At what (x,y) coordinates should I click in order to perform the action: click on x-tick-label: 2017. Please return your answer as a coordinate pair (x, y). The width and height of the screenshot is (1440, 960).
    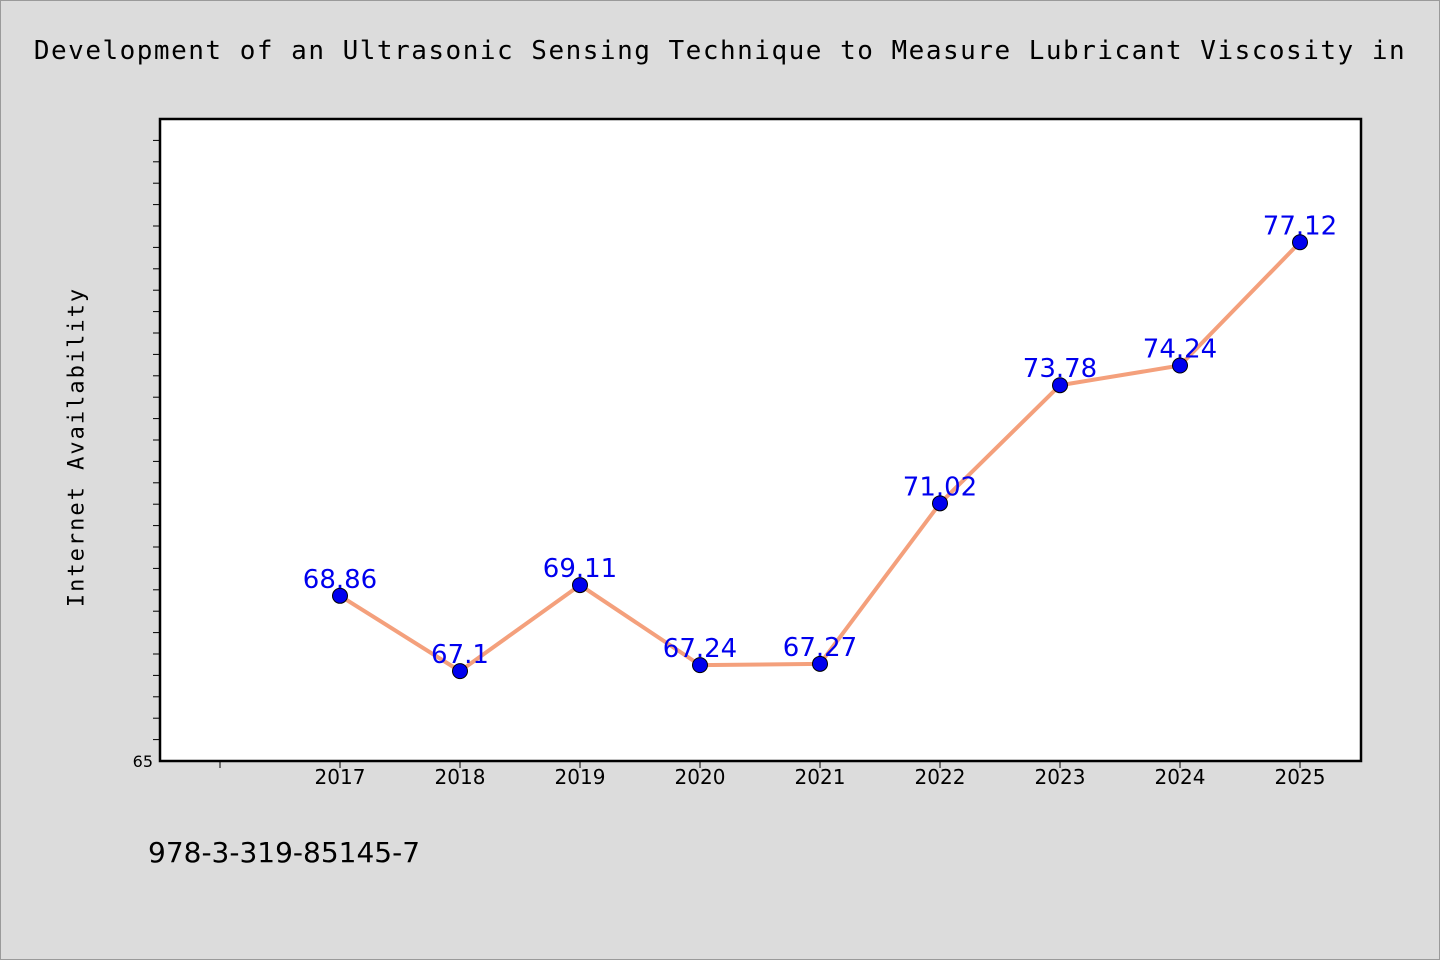
    Looking at the image, I should click on (340, 777).